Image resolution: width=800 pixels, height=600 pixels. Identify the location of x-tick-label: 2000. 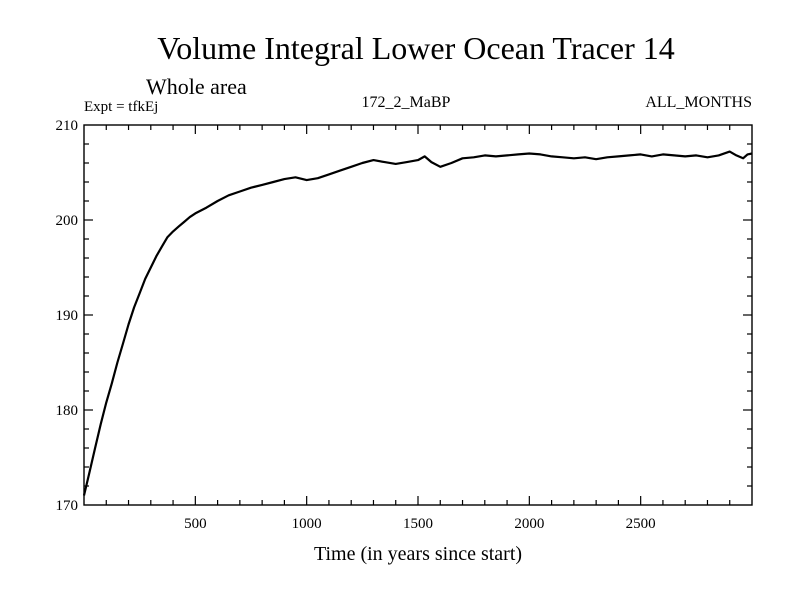
(529, 524).